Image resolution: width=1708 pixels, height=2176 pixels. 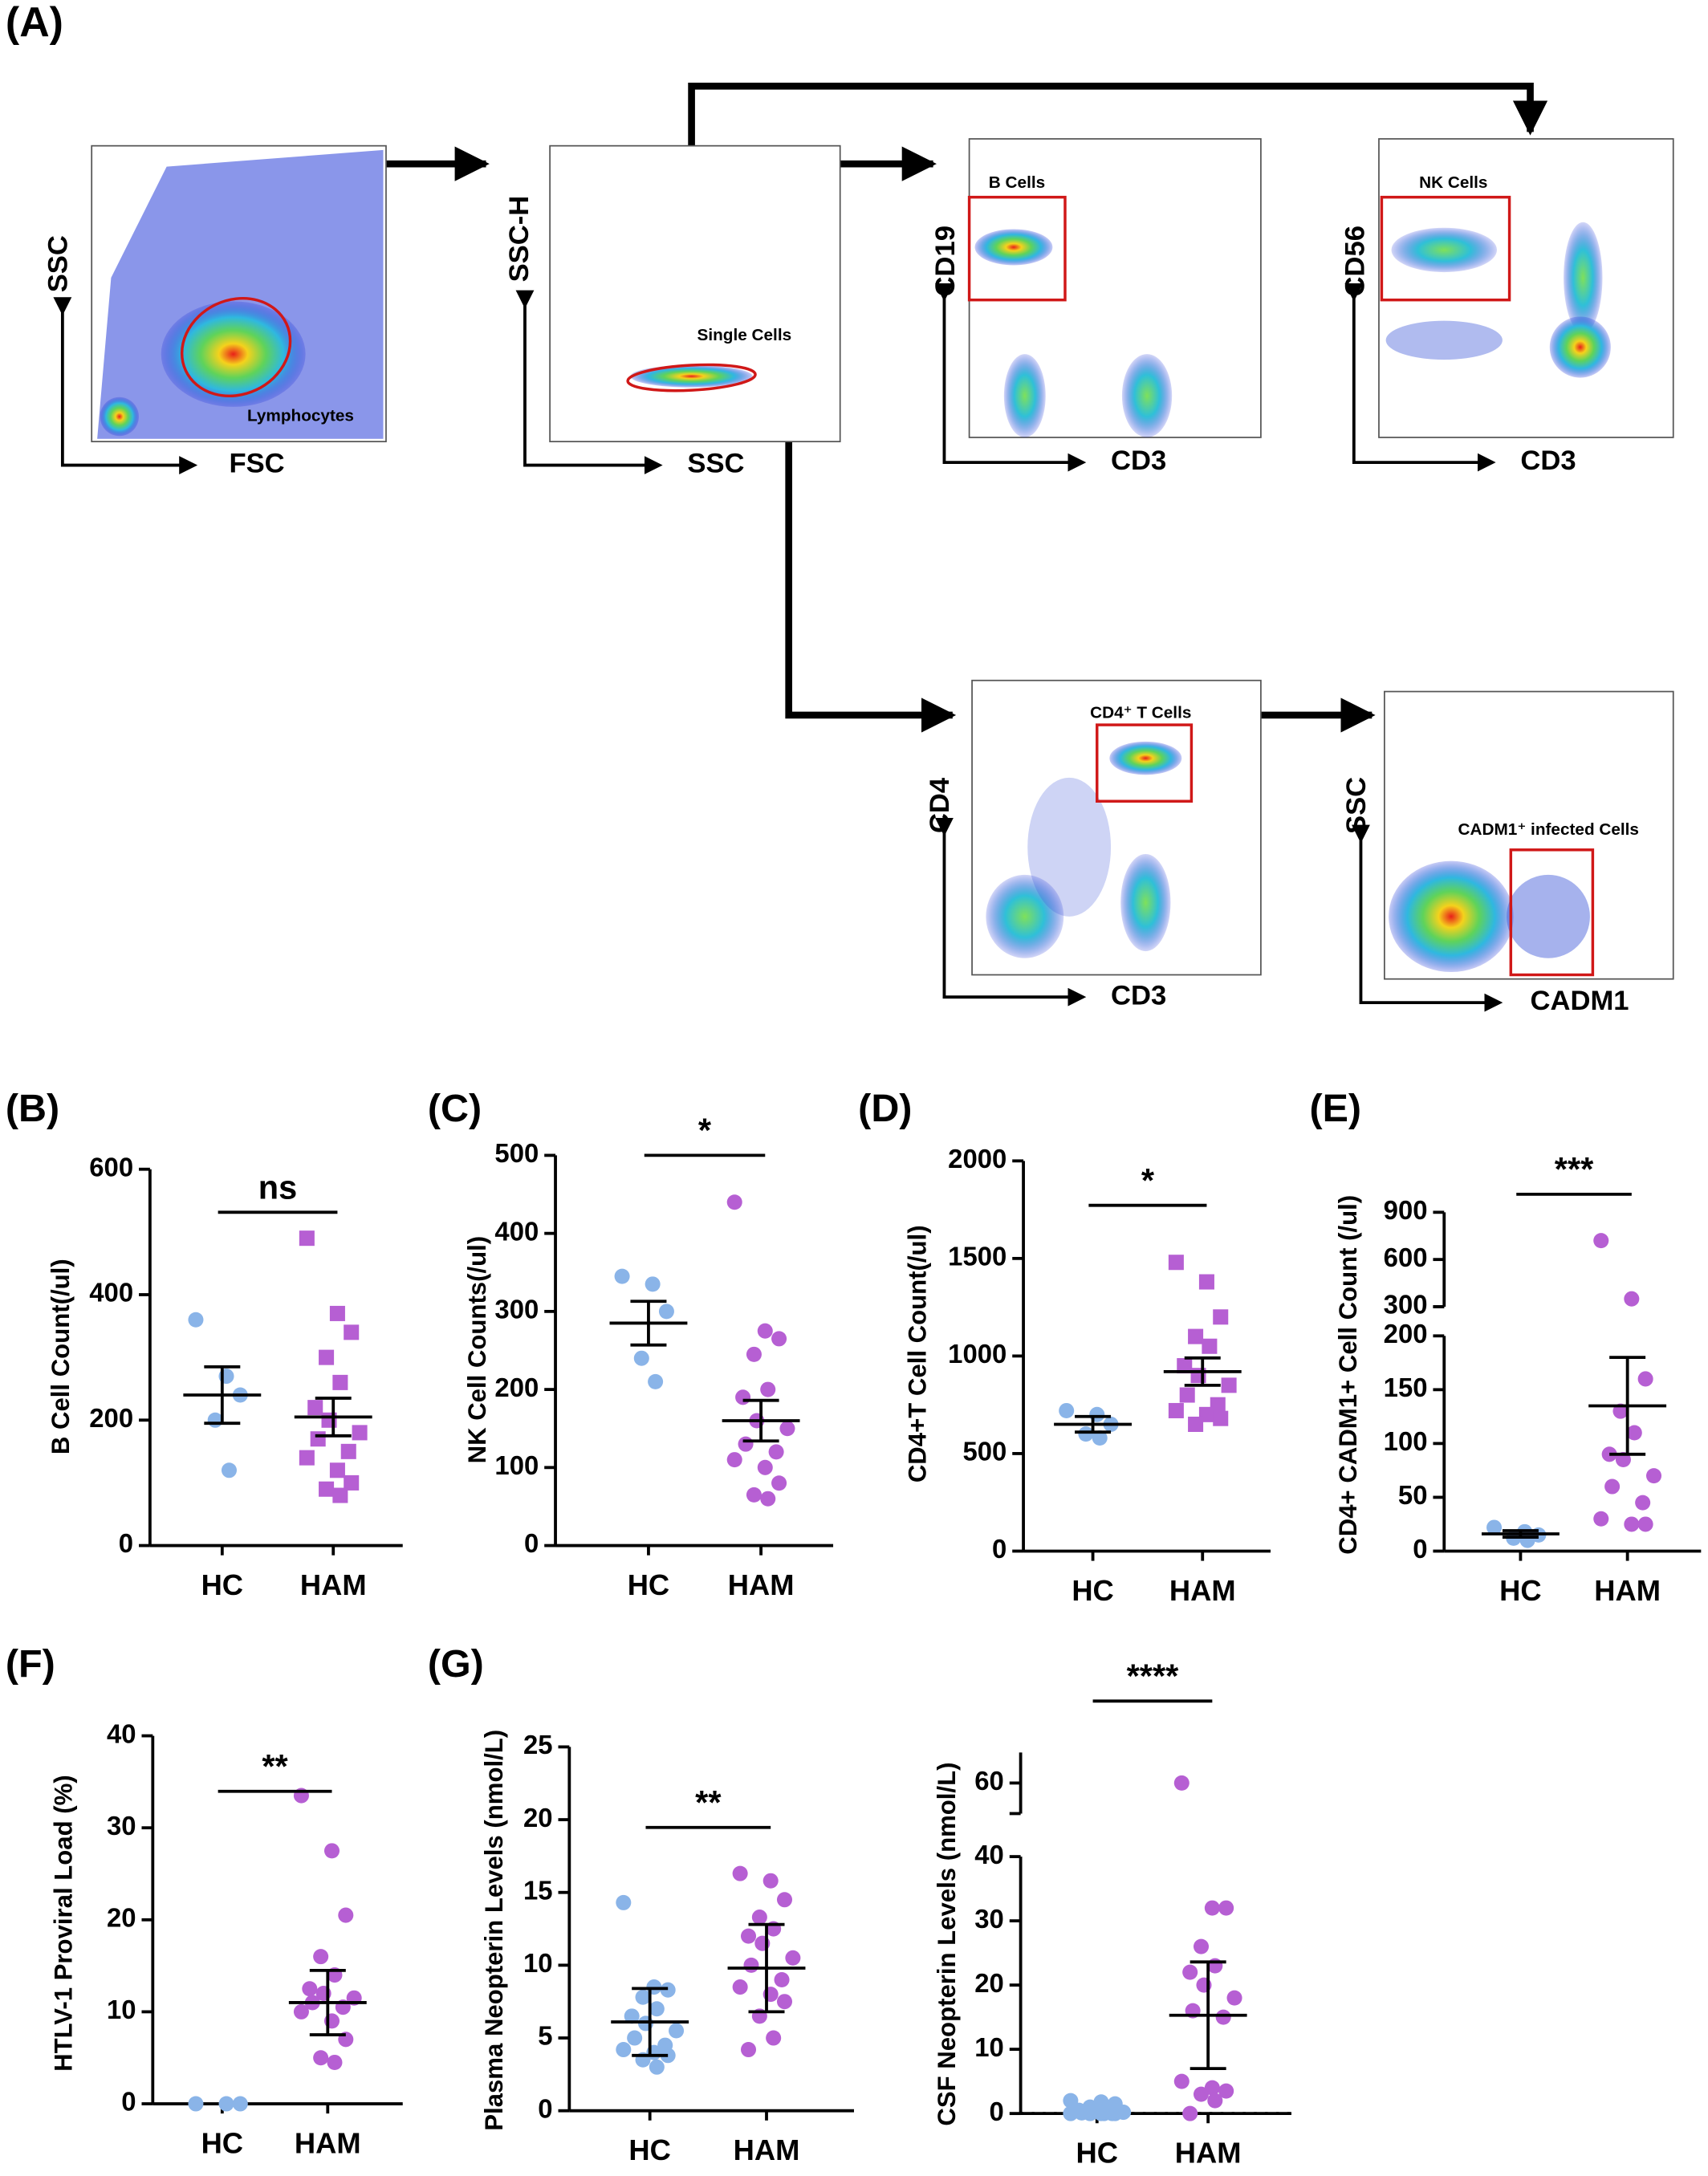 I want to click on flow-plot: CD4⁺ T Cells CD4 CD3, so click(x=1094, y=845).